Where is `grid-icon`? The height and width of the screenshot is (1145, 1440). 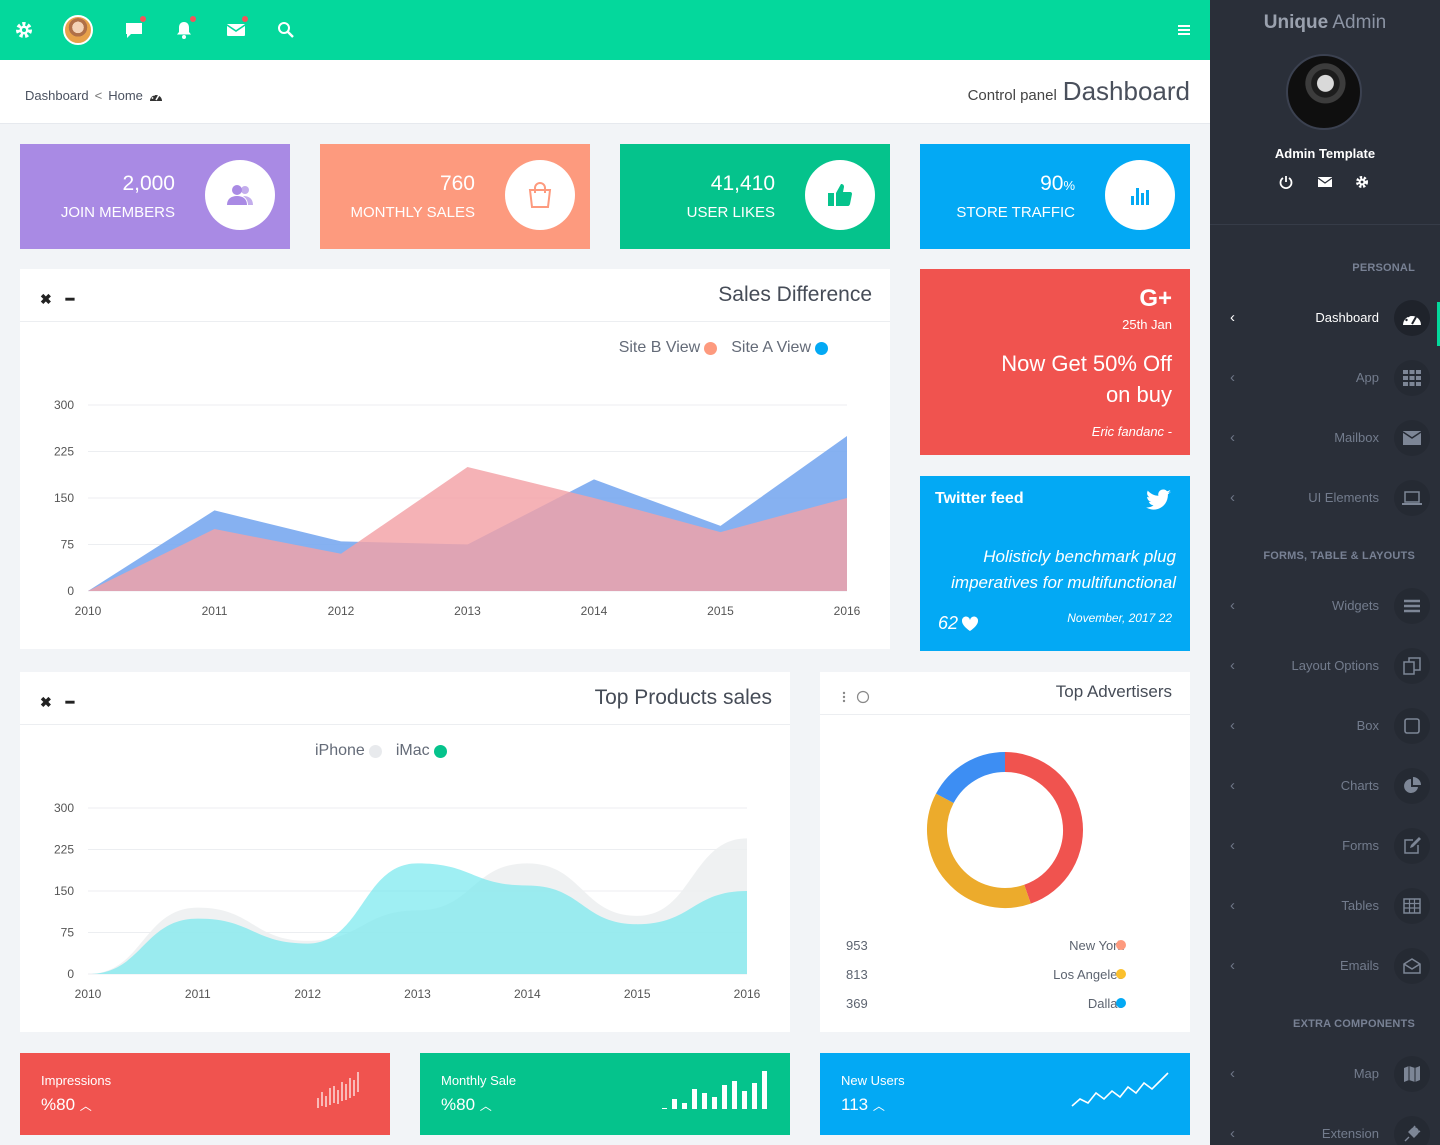 grid-icon is located at coordinates (1412, 378).